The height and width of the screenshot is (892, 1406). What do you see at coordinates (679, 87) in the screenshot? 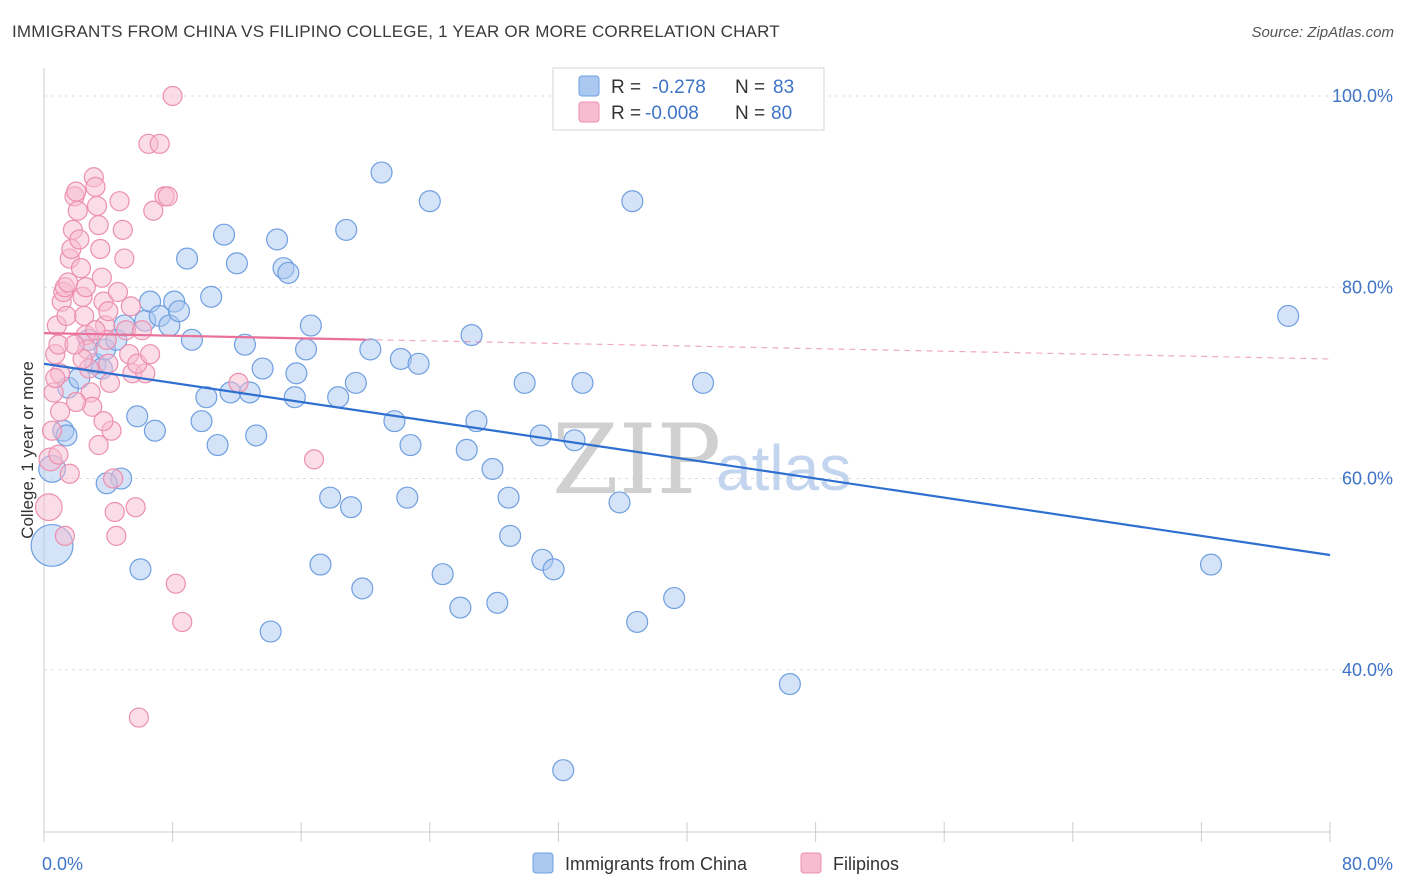
I see `legend-r-value-china: -0.278` at bounding box center [679, 87].